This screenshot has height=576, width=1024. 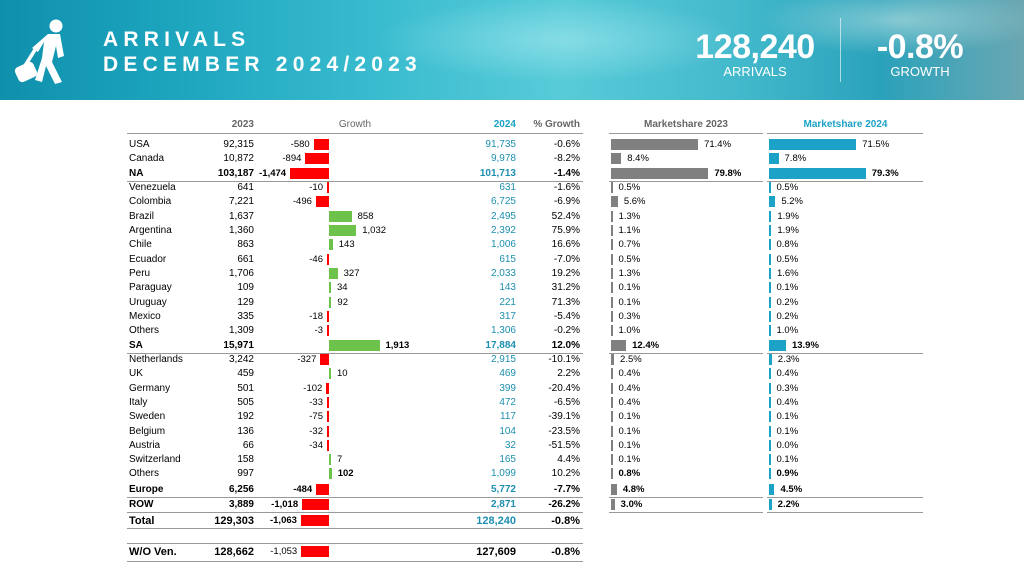 I want to click on marketshare-2024-label: 0.9%, so click(x=787, y=473).